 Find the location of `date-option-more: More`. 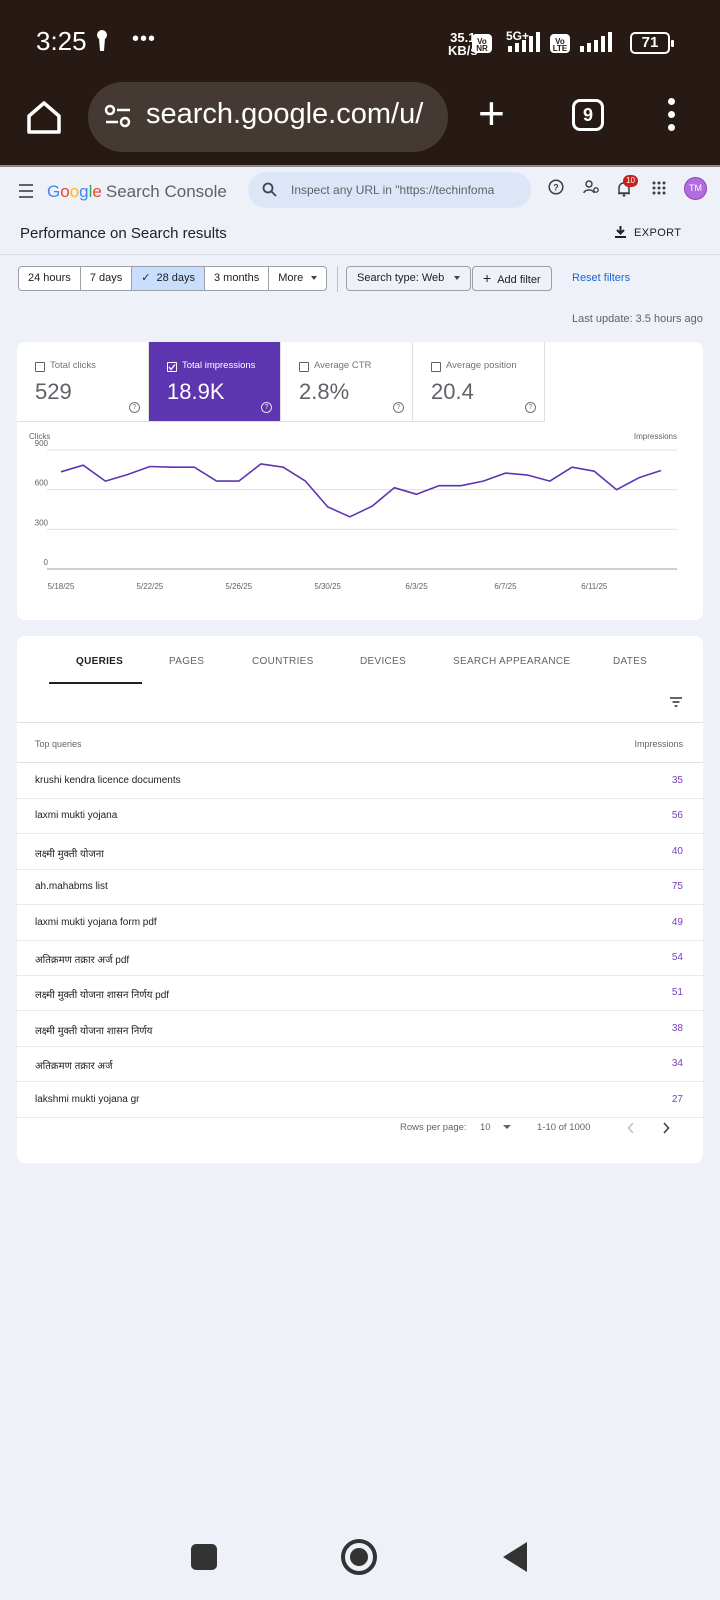

date-option-more: More is located at coordinates (297, 278).